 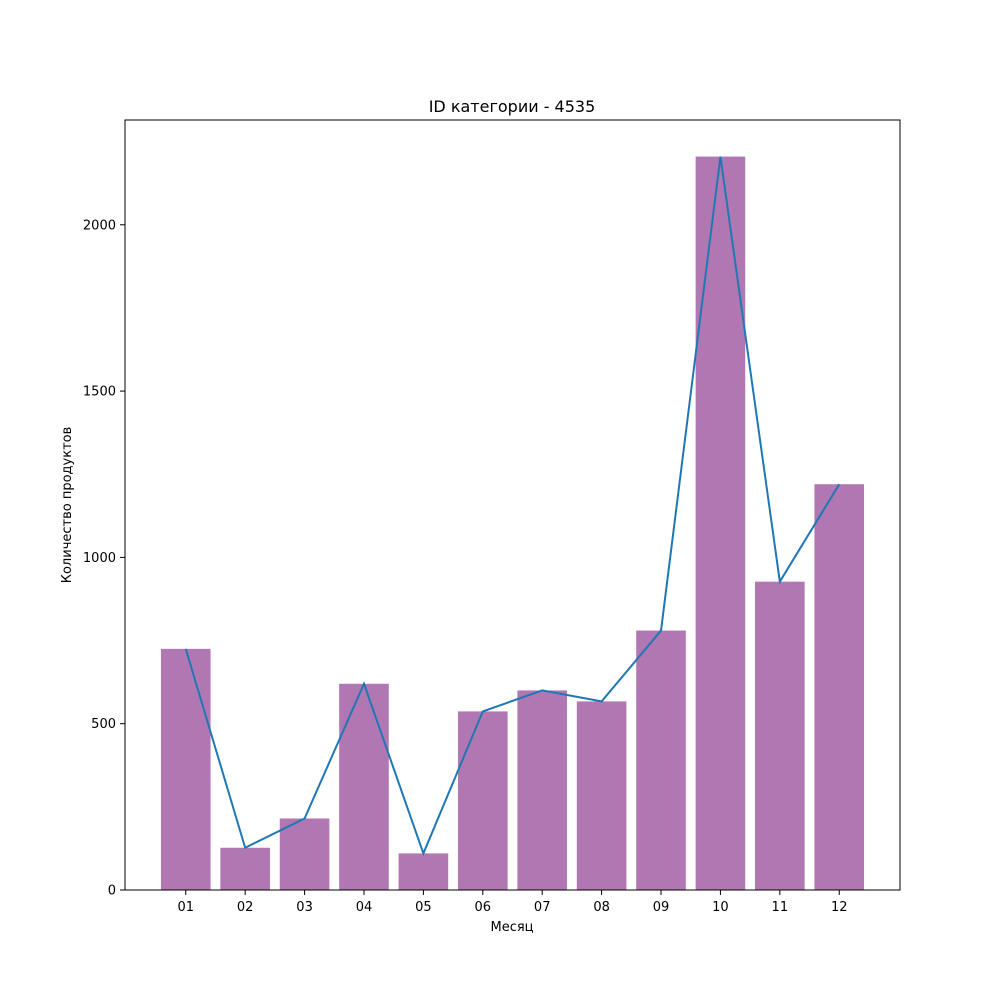 I want to click on x-tick-label-11: 11, so click(x=780, y=907).